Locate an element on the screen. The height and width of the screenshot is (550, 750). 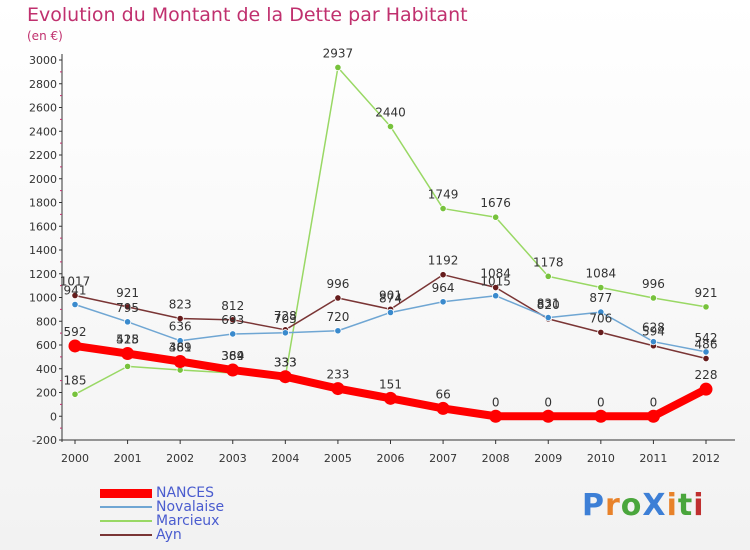
logo-letter: t is located at coordinates (685, 505).